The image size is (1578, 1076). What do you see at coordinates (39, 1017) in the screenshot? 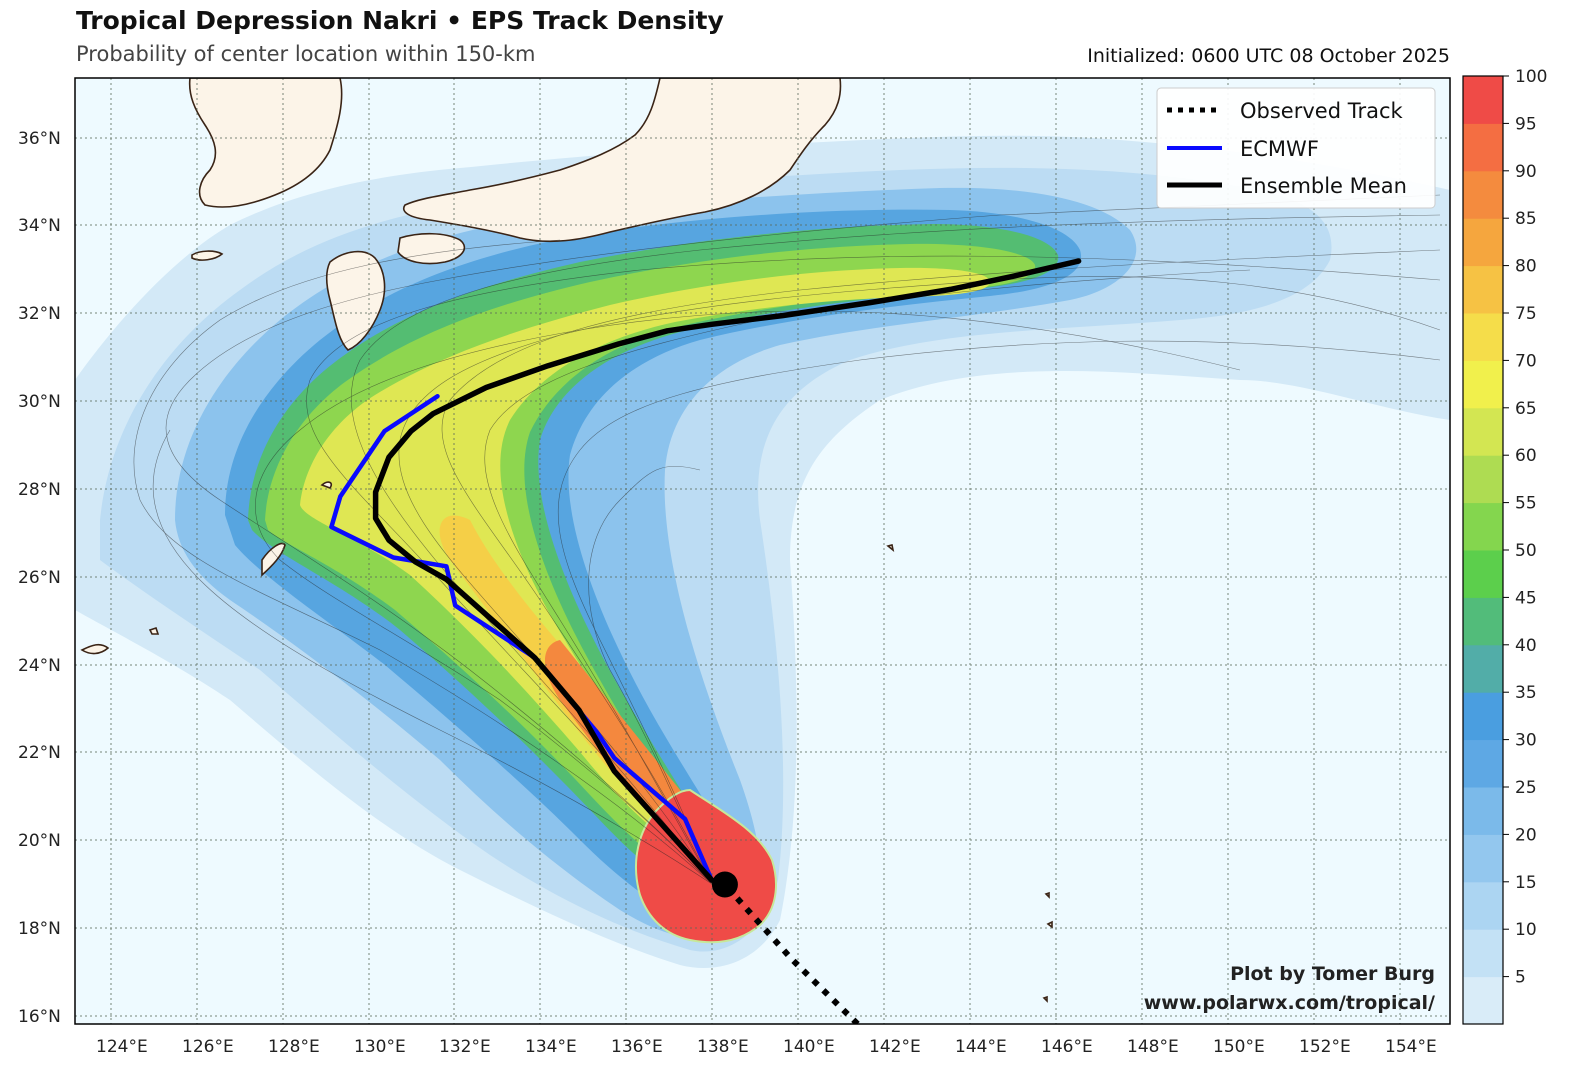
I see `lat-tick-label: 16°N` at bounding box center [39, 1017].